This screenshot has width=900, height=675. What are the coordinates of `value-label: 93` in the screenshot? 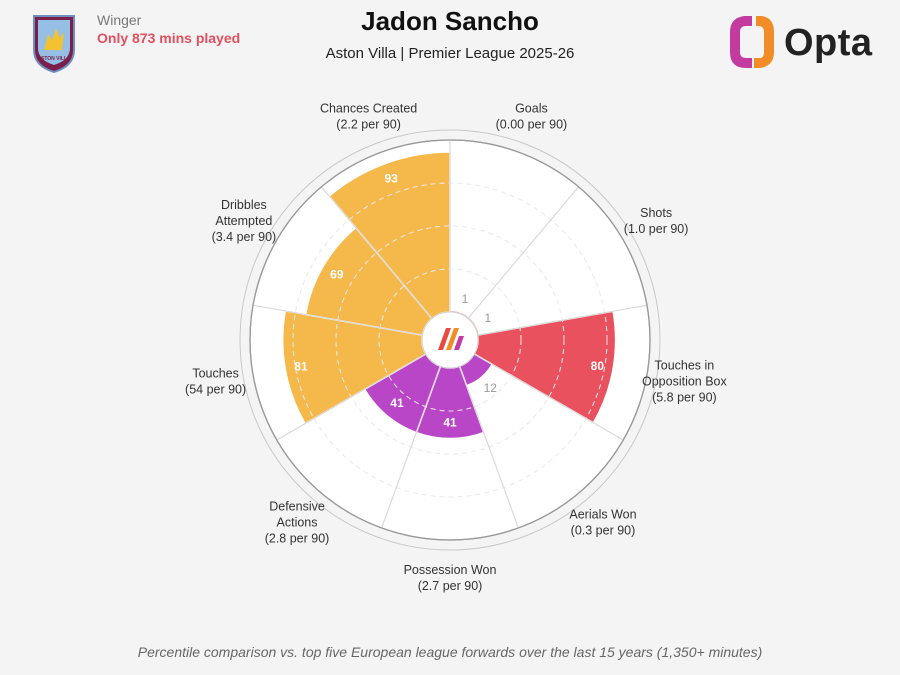 It's located at (392, 178).